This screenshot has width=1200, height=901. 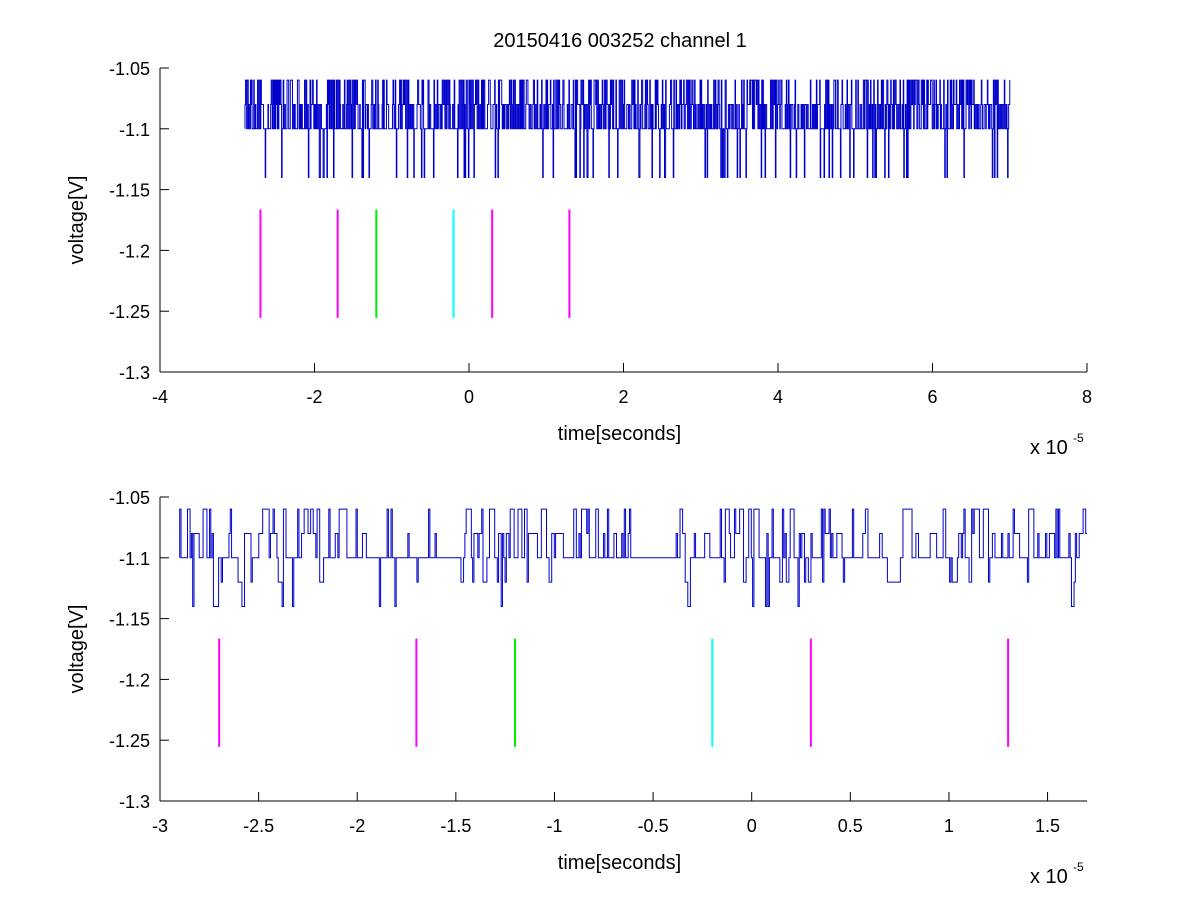 What do you see at coordinates (620, 41) in the screenshot?
I see `chart-title: 20150416 003252 channel 1` at bounding box center [620, 41].